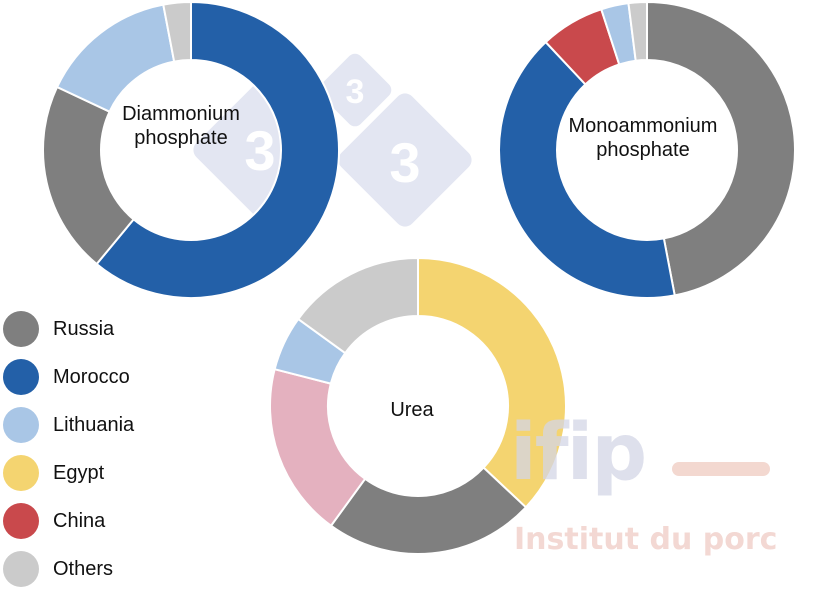  Describe the element at coordinates (79, 521) in the screenshot. I see `legend-label: China` at that location.